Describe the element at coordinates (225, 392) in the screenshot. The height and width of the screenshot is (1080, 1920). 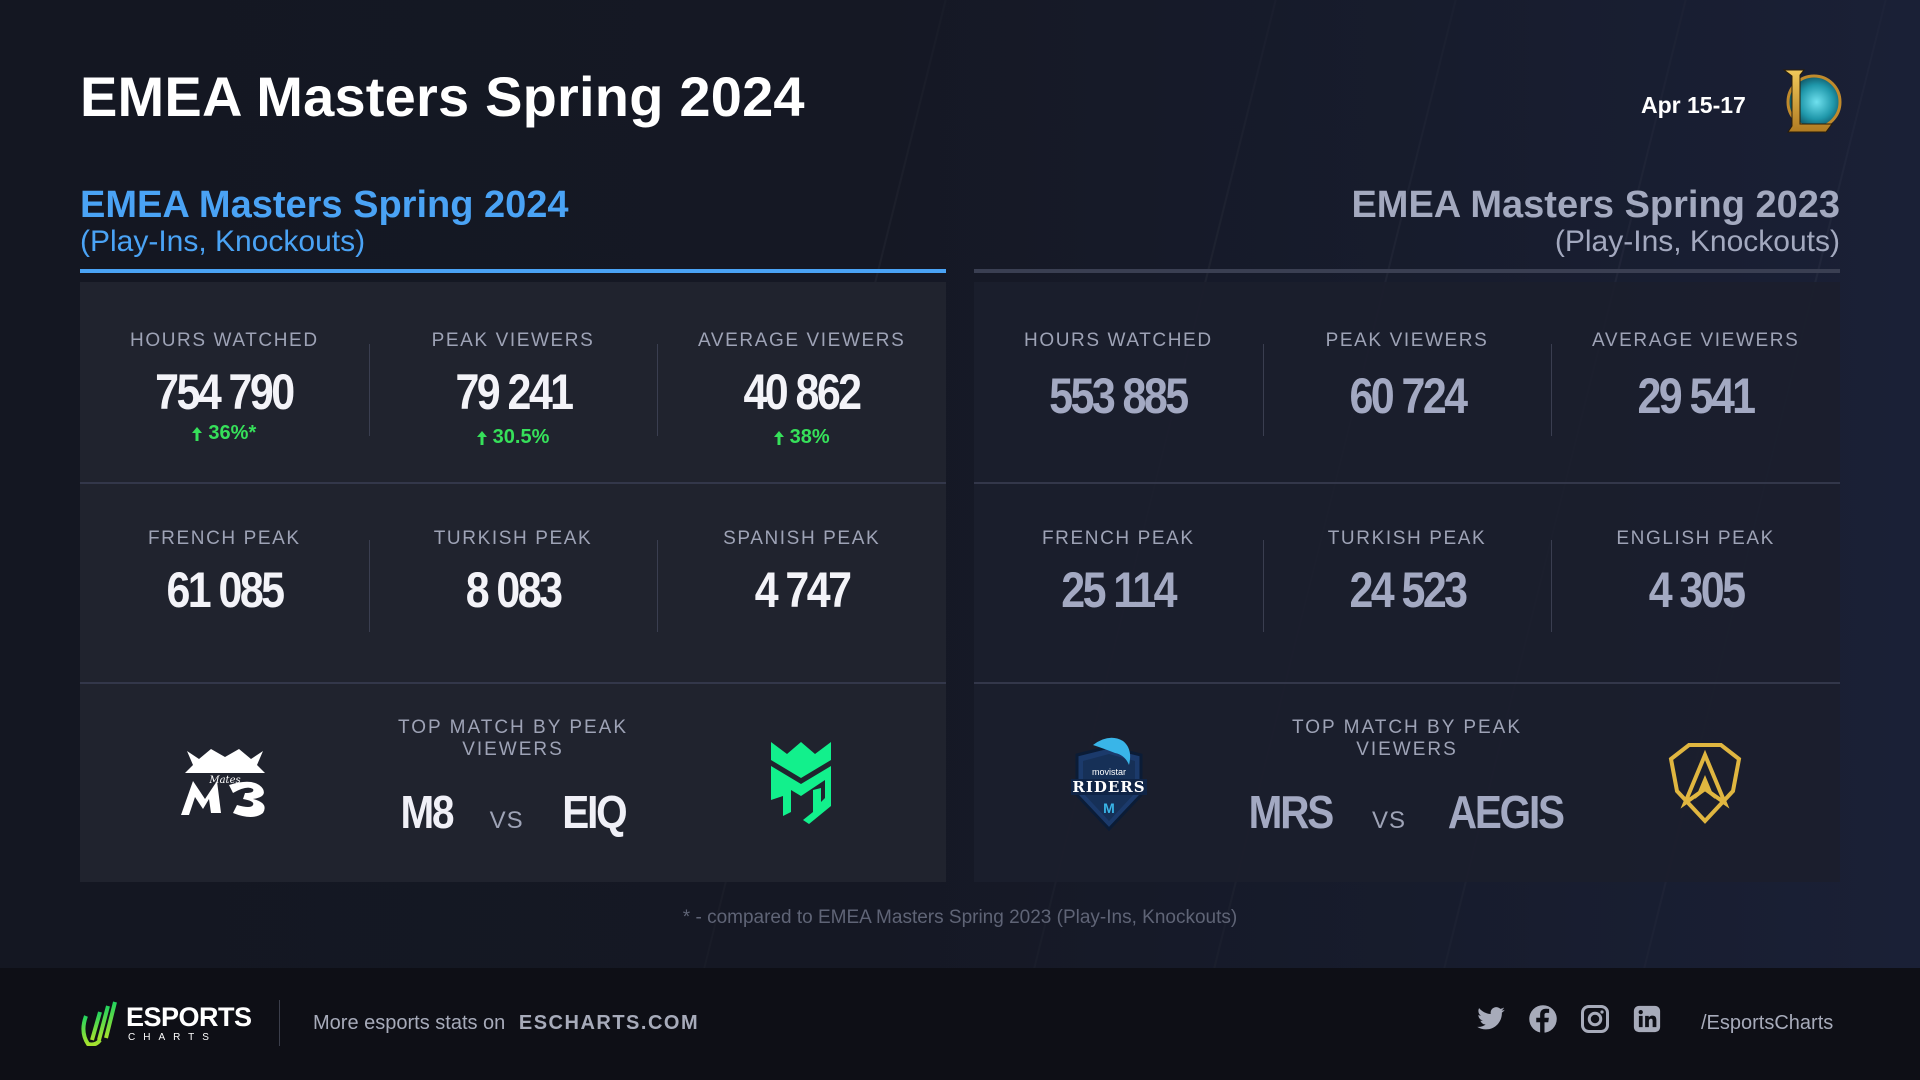
I see `stat-value: 754 790` at that location.